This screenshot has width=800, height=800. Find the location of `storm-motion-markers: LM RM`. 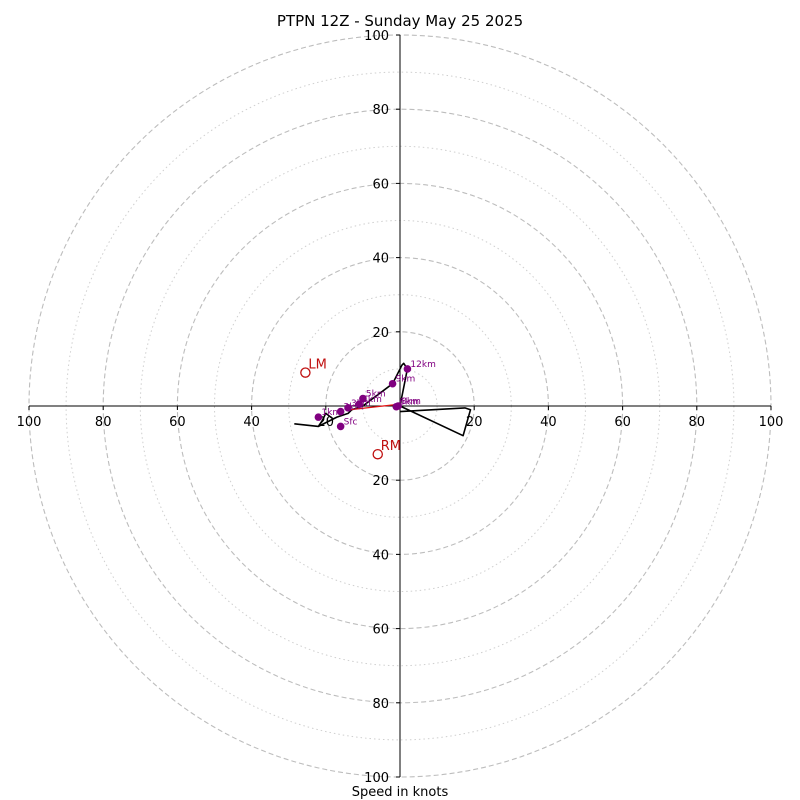

storm-motion-markers: LM RM is located at coordinates (350, 409).